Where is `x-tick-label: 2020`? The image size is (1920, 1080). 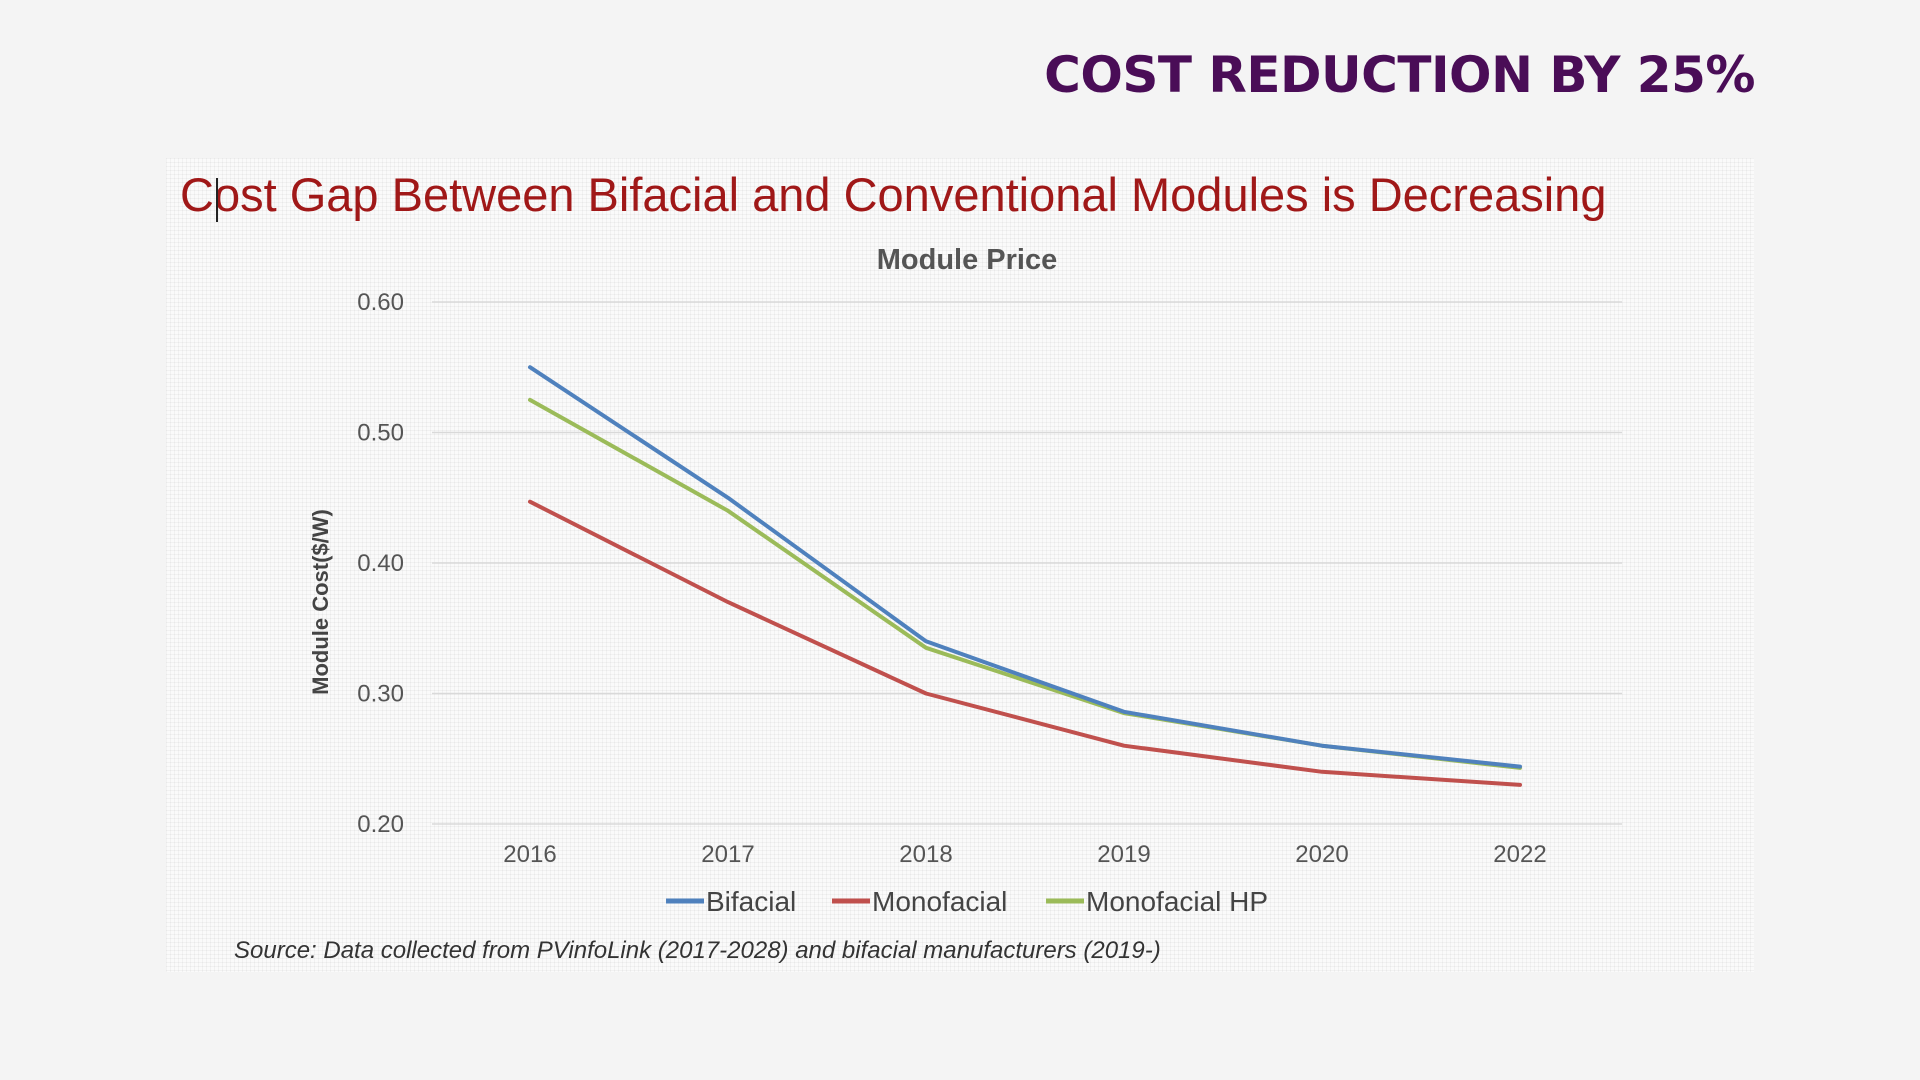 x-tick-label: 2020 is located at coordinates (1321, 854).